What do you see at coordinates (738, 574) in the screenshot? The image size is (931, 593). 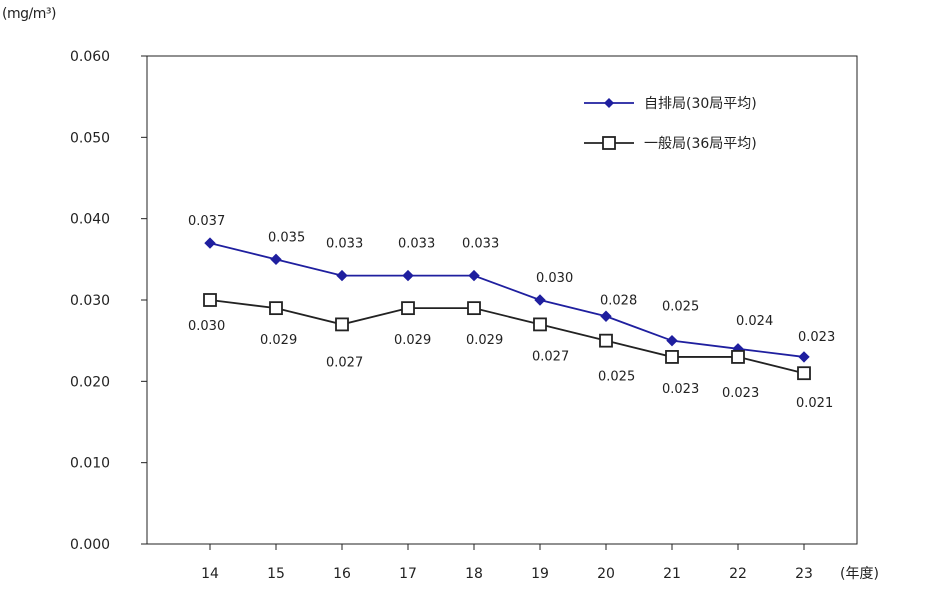 I see `x-tick-label: 22` at bounding box center [738, 574].